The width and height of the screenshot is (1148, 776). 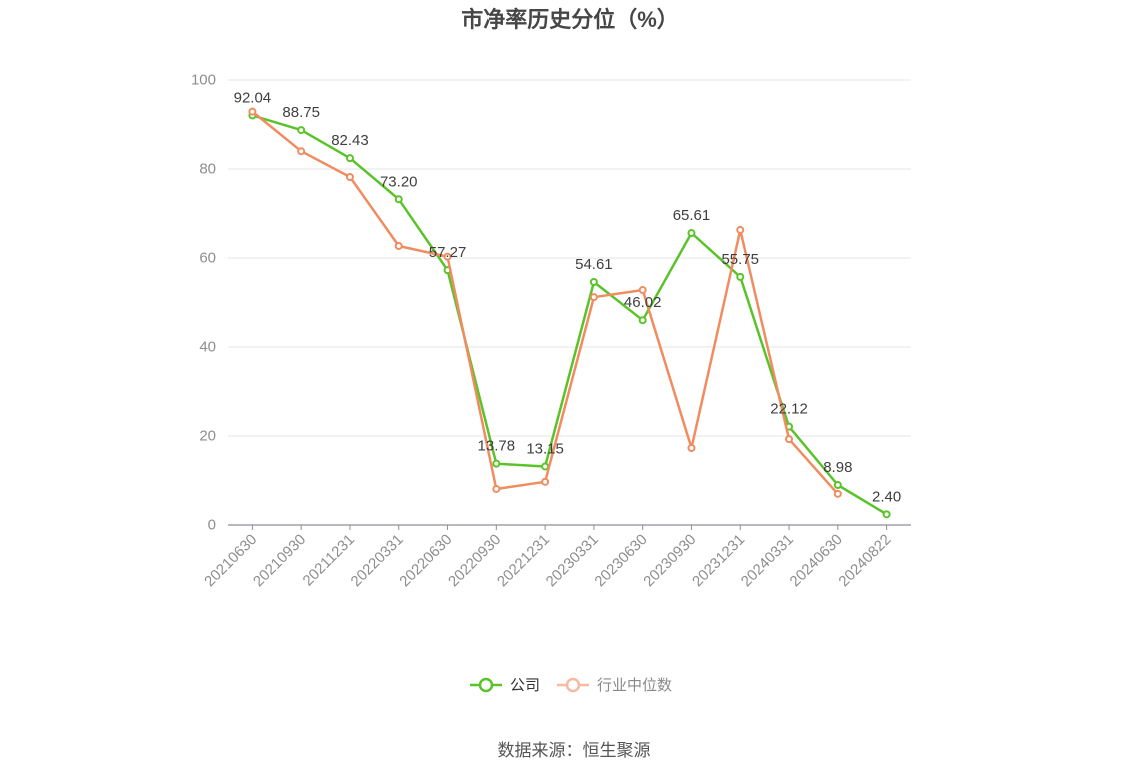 I want to click on data-label-company-20240822: 2.40, so click(x=886, y=496).